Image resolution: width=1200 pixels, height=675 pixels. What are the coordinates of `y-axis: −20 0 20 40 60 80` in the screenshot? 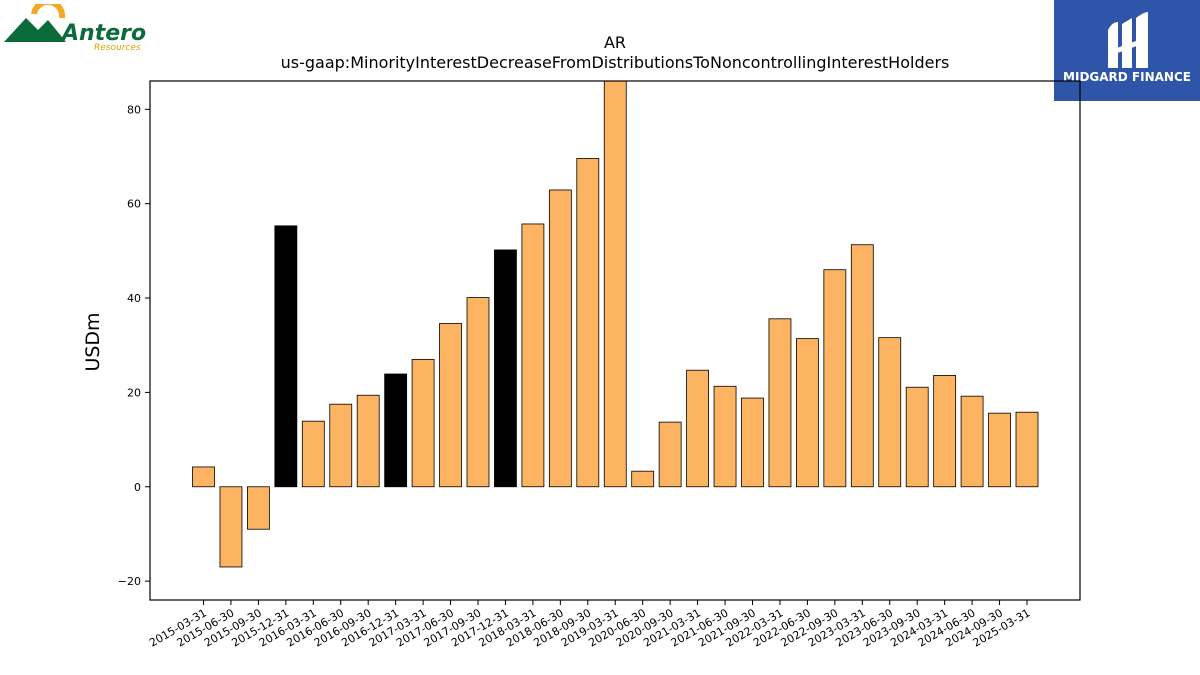 It's located at (134, 345).